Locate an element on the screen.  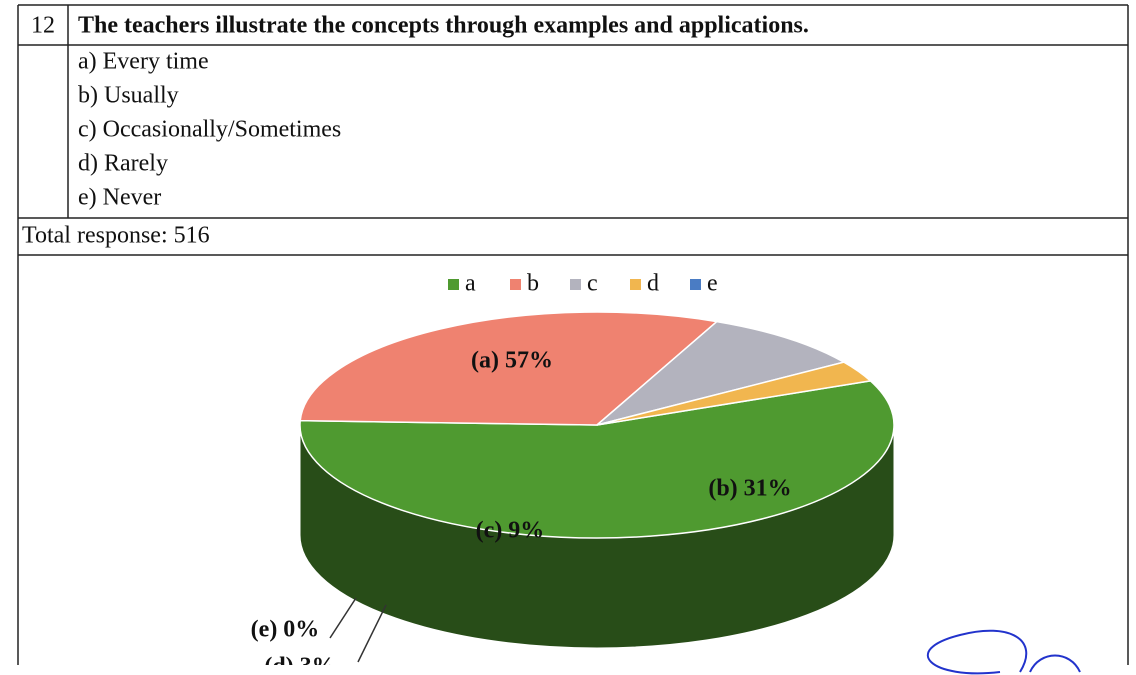
legend-label: b is located at coordinates (533, 284).